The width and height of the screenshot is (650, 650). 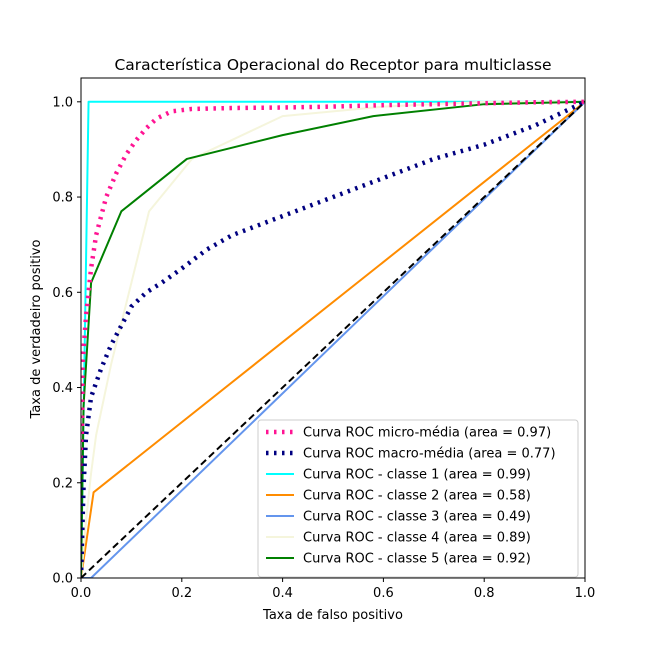 What do you see at coordinates (417, 559) in the screenshot?
I see `legend-entry-label: Curva ROC - classe 5 (area = 0.92)` at bounding box center [417, 559].